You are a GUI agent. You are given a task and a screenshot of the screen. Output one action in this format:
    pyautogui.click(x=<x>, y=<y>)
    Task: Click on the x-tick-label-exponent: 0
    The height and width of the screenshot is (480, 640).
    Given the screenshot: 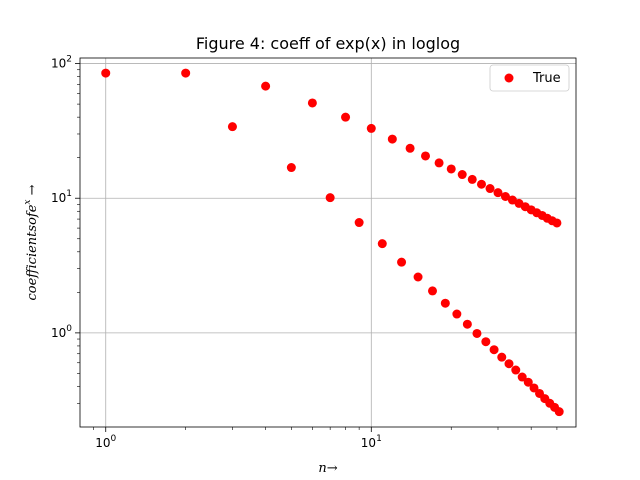 What is the action you would take?
    pyautogui.click(x=114, y=439)
    